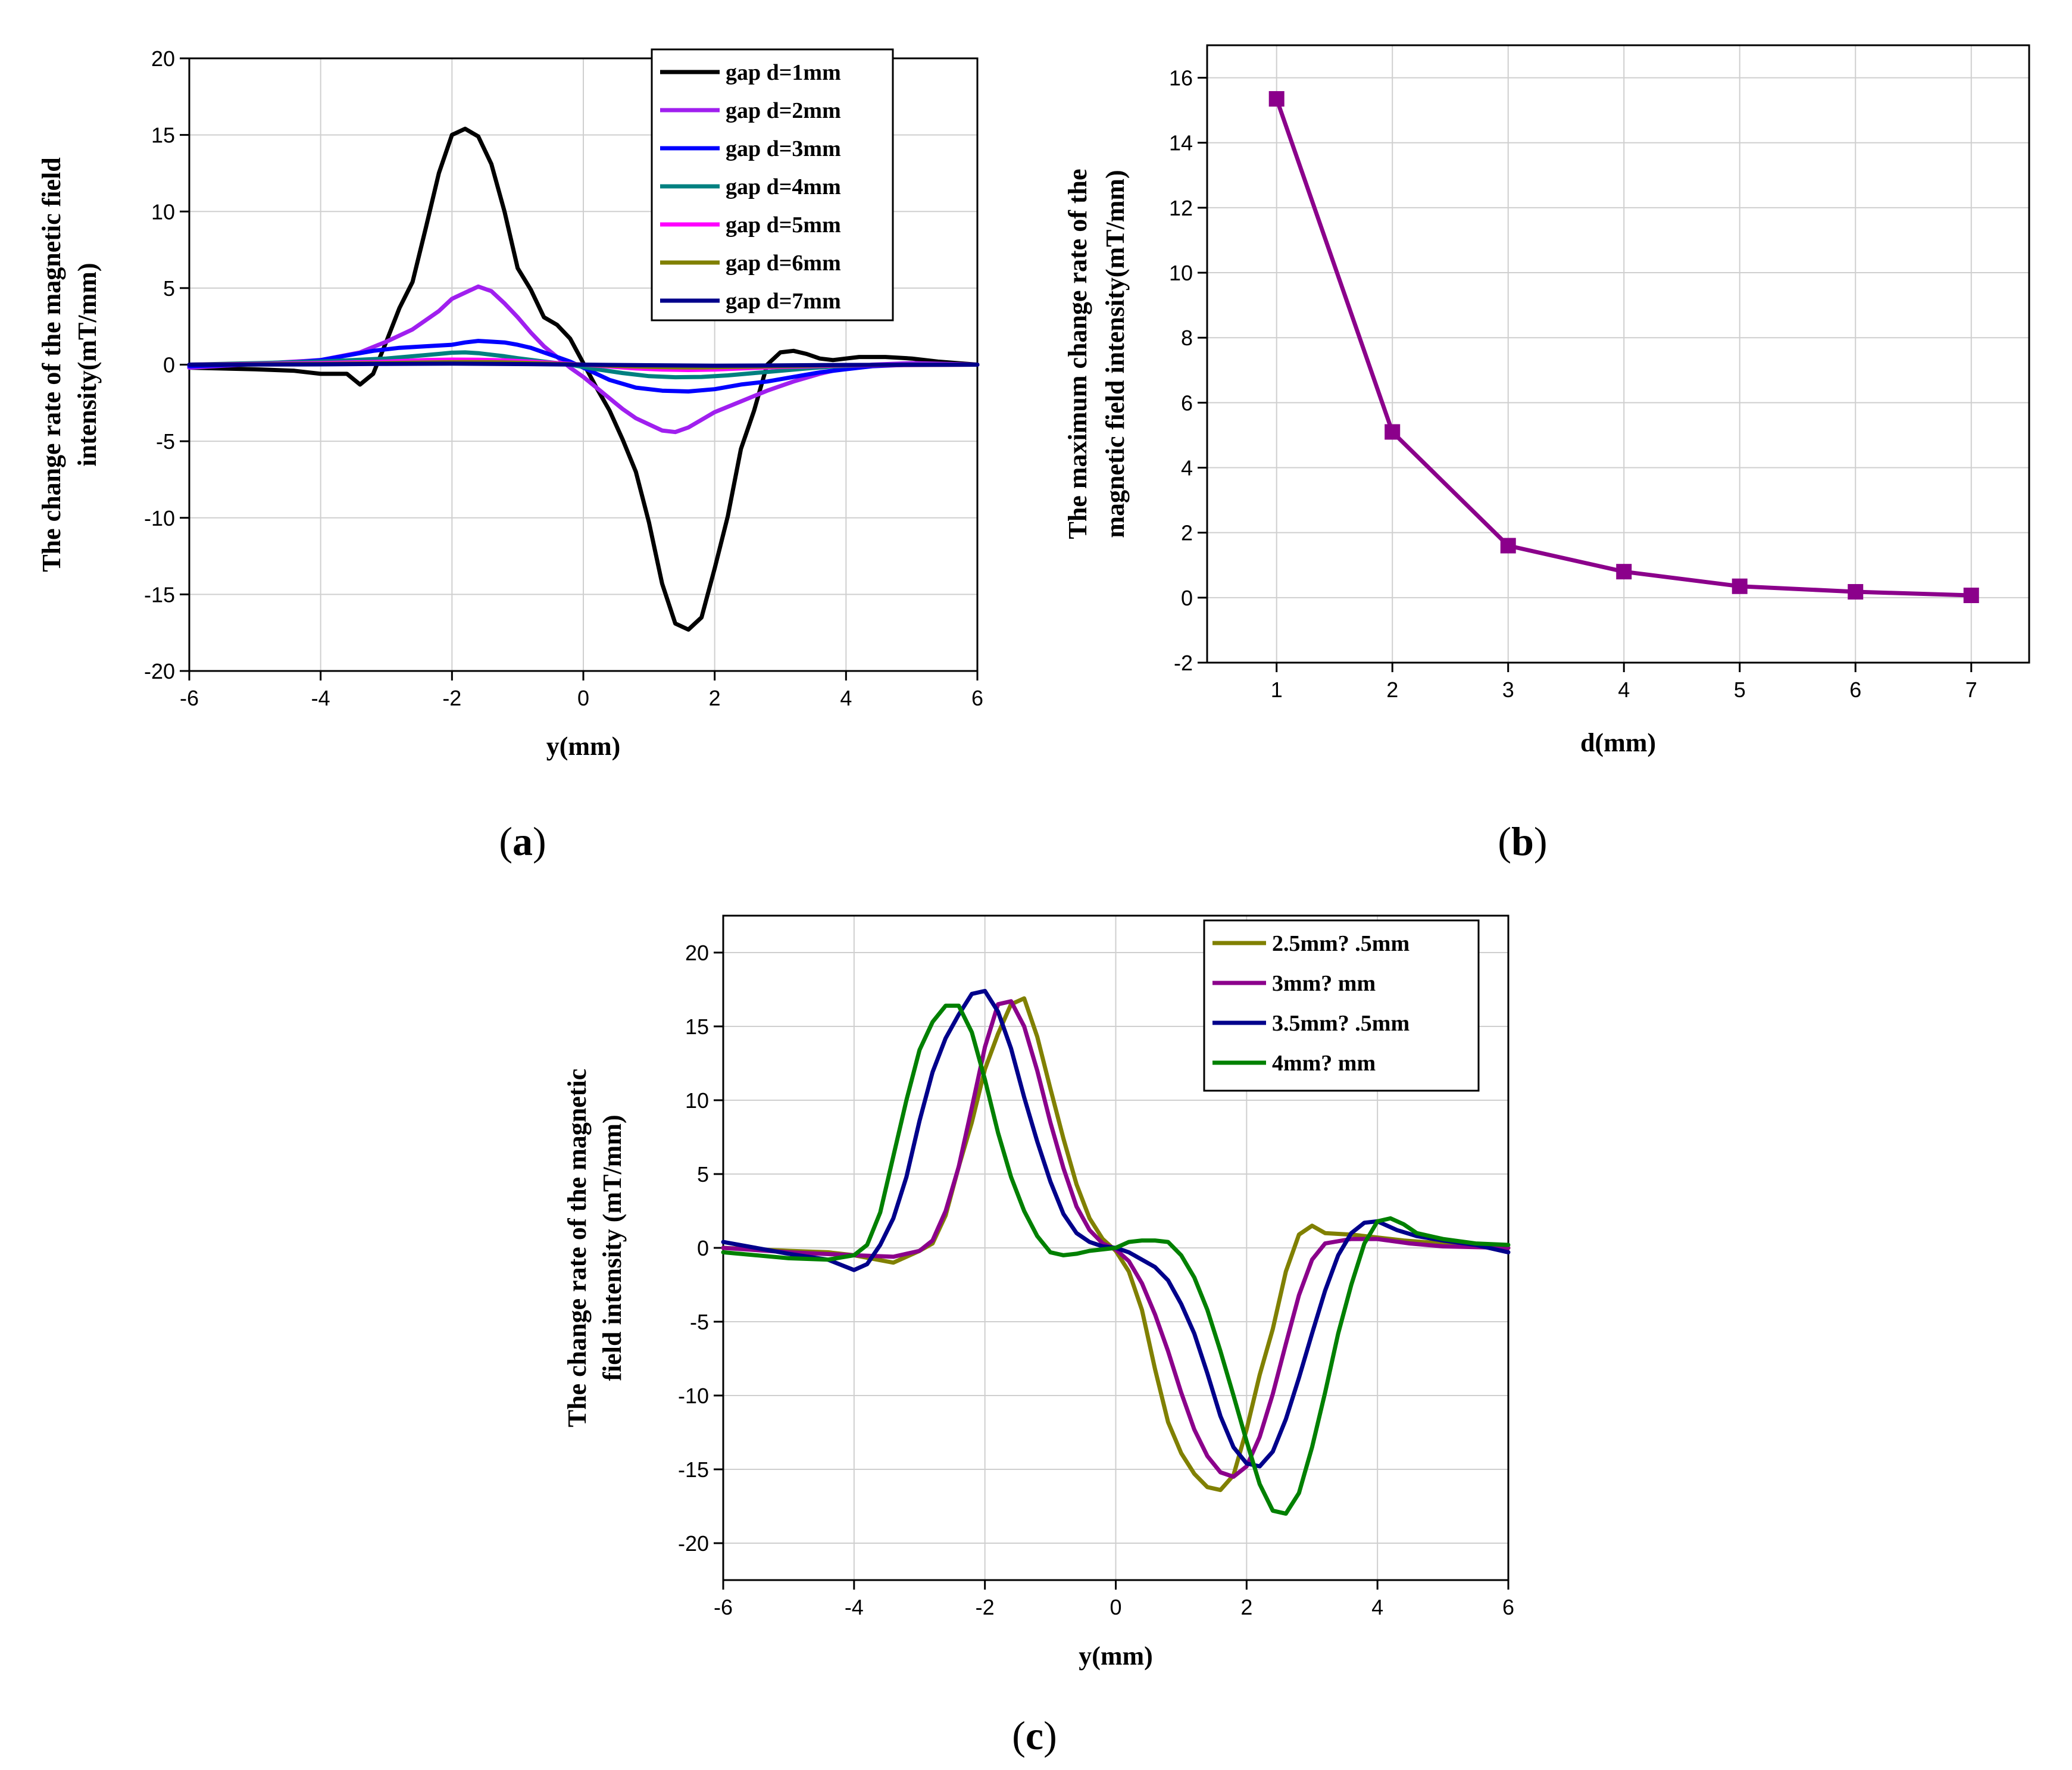 This screenshot has height=1770, width=2072. Describe the element at coordinates (163, 59) in the screenshot. I see `a-ytick-label-8: 20` at that location.